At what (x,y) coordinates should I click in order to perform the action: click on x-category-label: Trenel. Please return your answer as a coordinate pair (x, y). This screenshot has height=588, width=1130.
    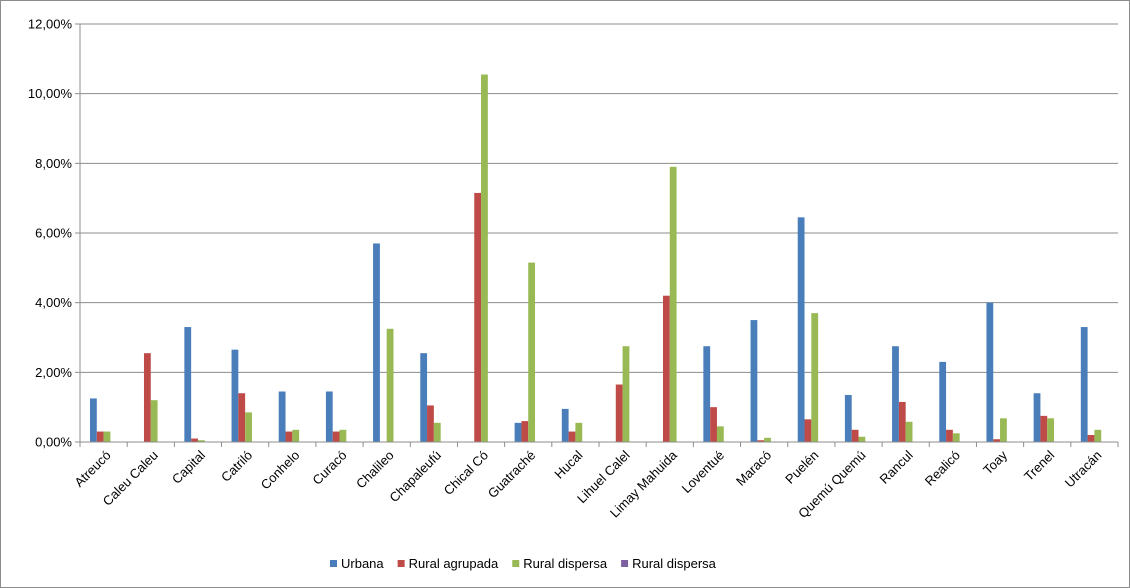
    Looking at the image, I should click on (1039, 465).